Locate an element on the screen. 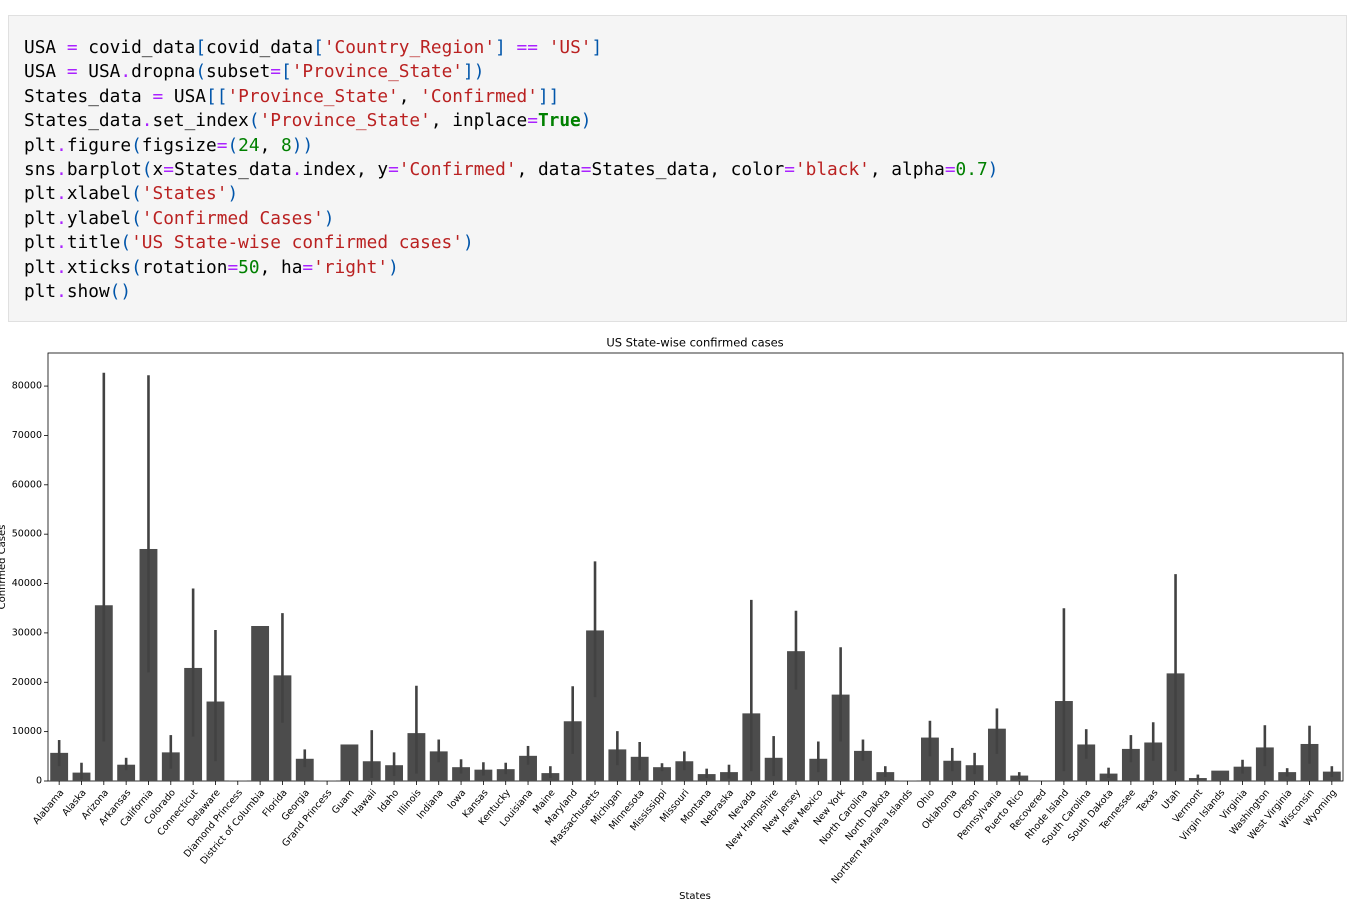  code-token: 0.7 is located at coordinates (971, 169).